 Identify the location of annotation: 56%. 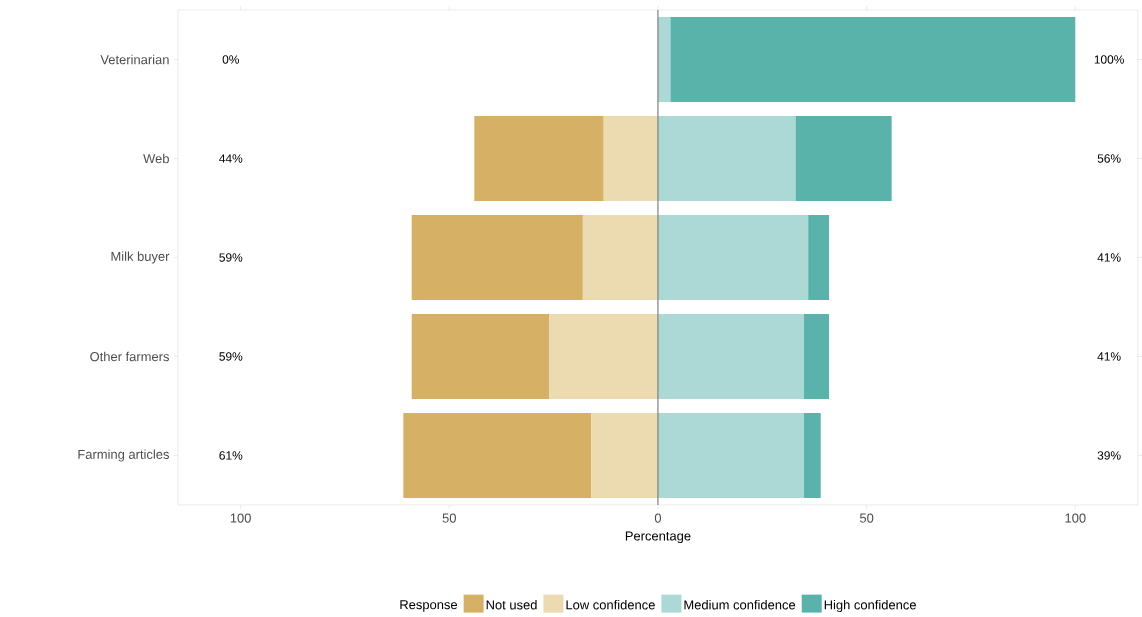
(1109, 158).